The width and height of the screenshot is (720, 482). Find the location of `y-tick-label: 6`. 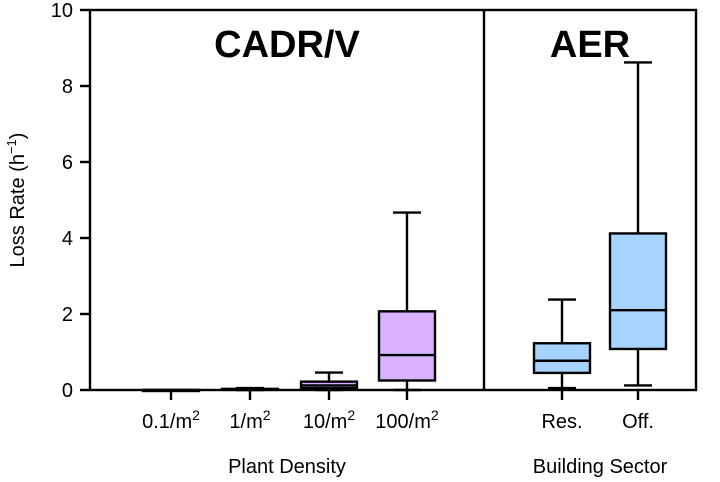

y-tick-label: 6 is located at coordinates (67, 163).